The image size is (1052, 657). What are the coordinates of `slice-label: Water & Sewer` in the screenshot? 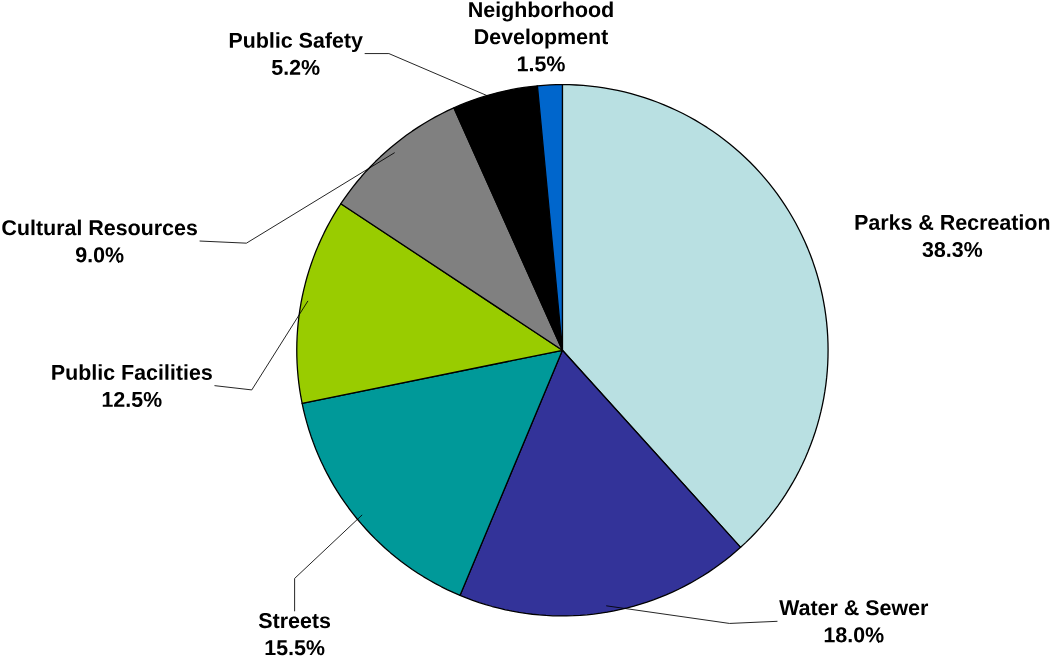 It's located at (854, 608).